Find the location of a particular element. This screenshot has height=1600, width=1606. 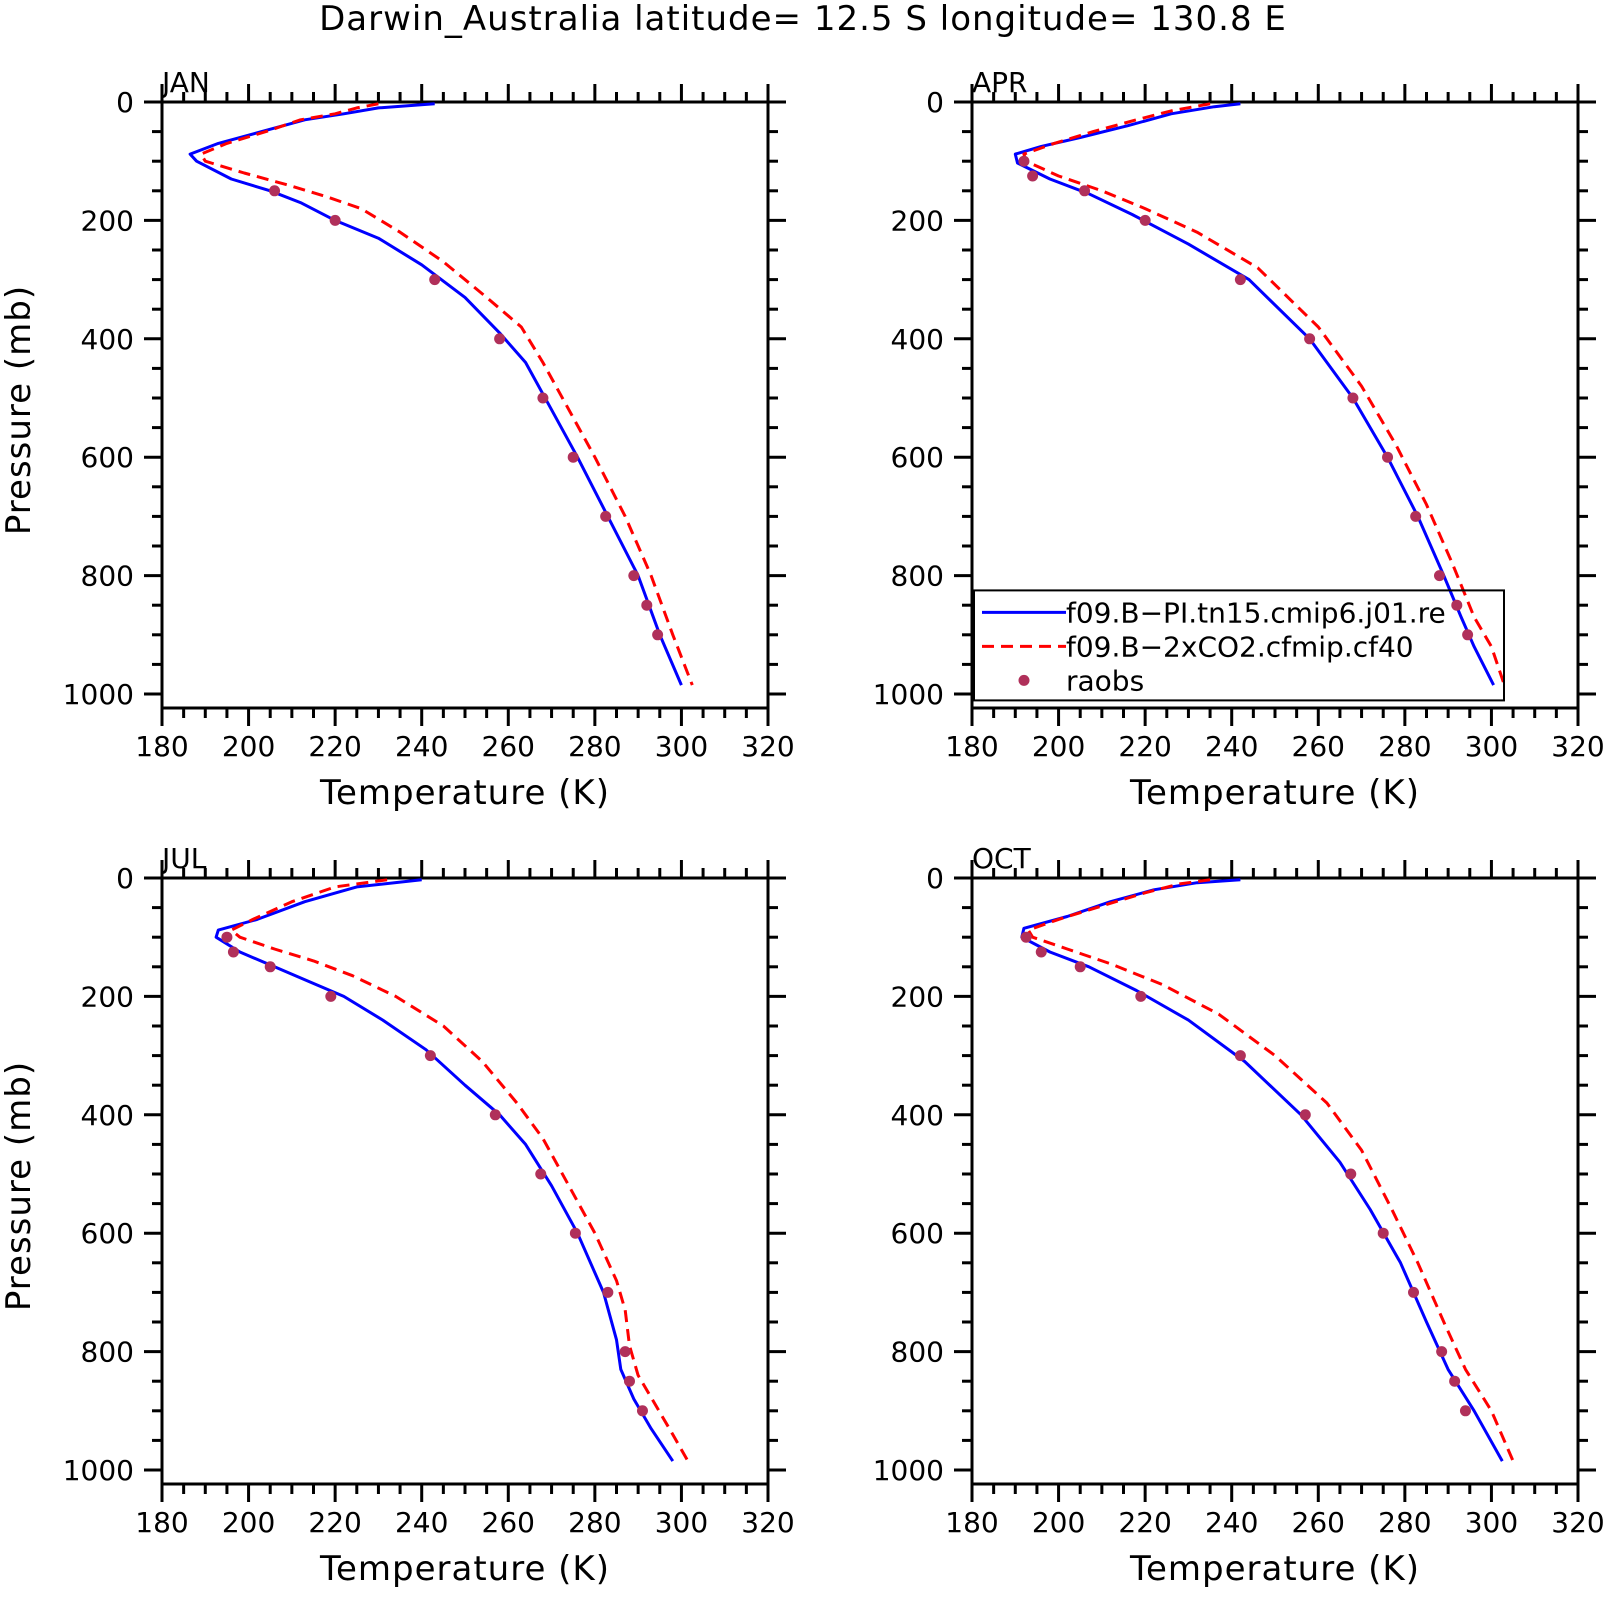

legend-box is located at coordinates (1239, 645).